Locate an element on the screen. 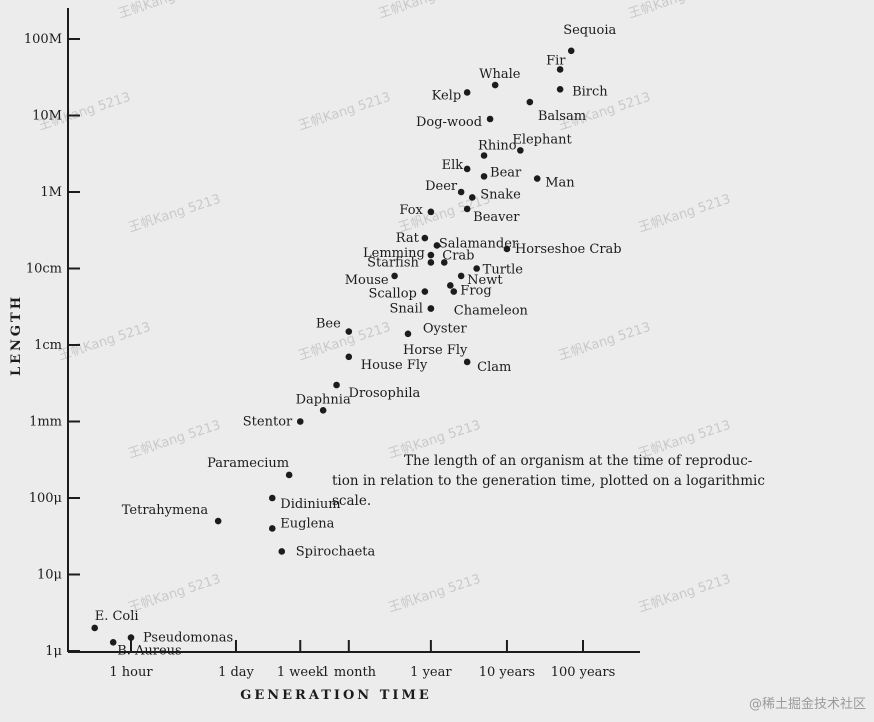 The image size is (874, 722). data-point: Lemming is located at coordinates (399, 253).